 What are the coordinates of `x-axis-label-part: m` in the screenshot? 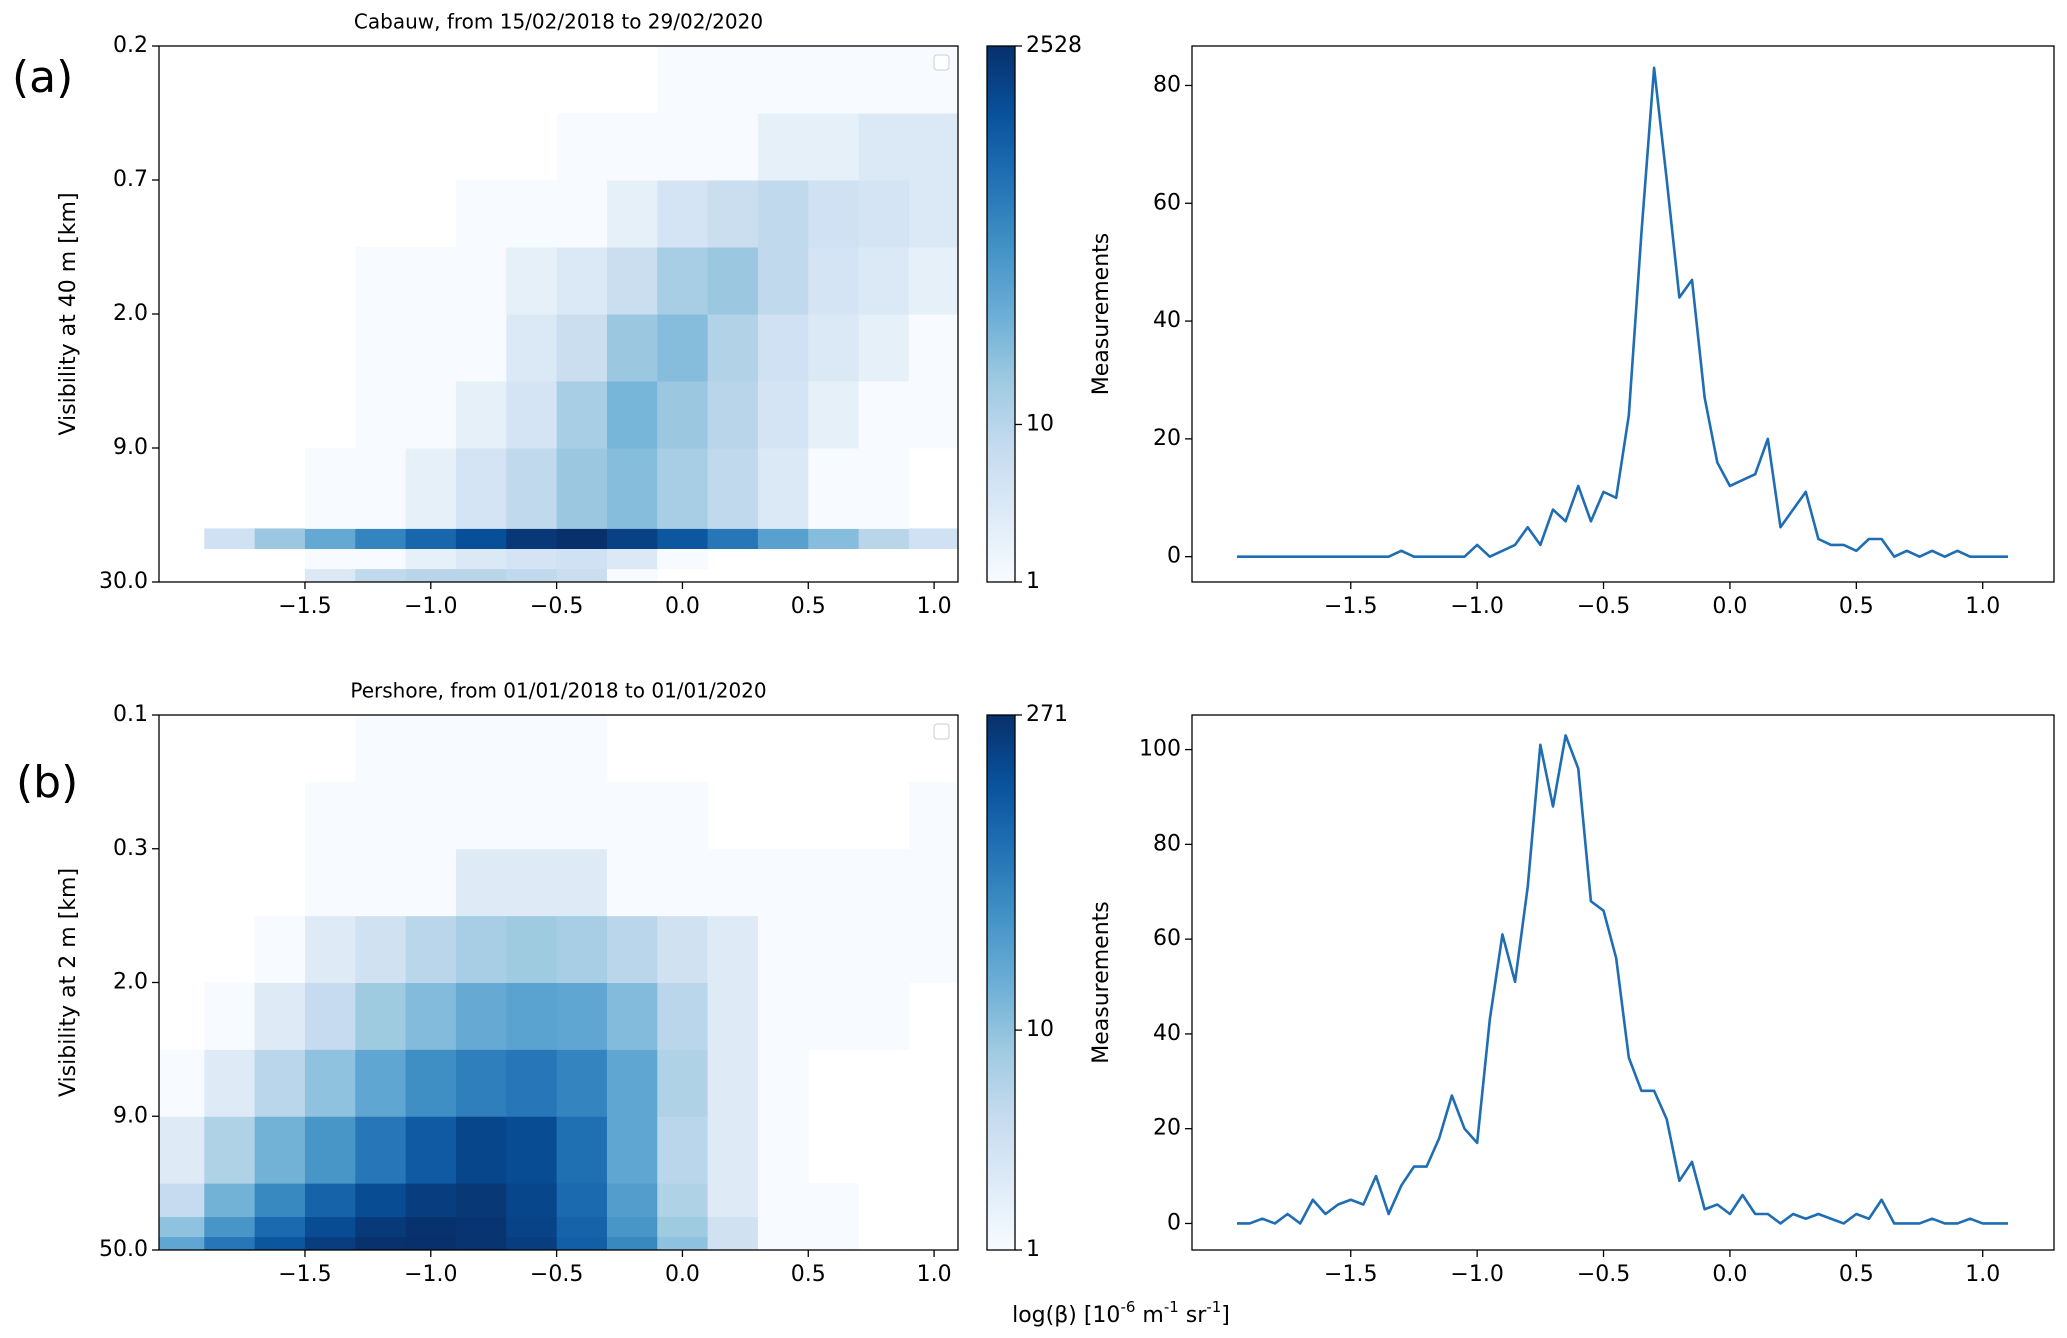 It's located at (1149, 1315).